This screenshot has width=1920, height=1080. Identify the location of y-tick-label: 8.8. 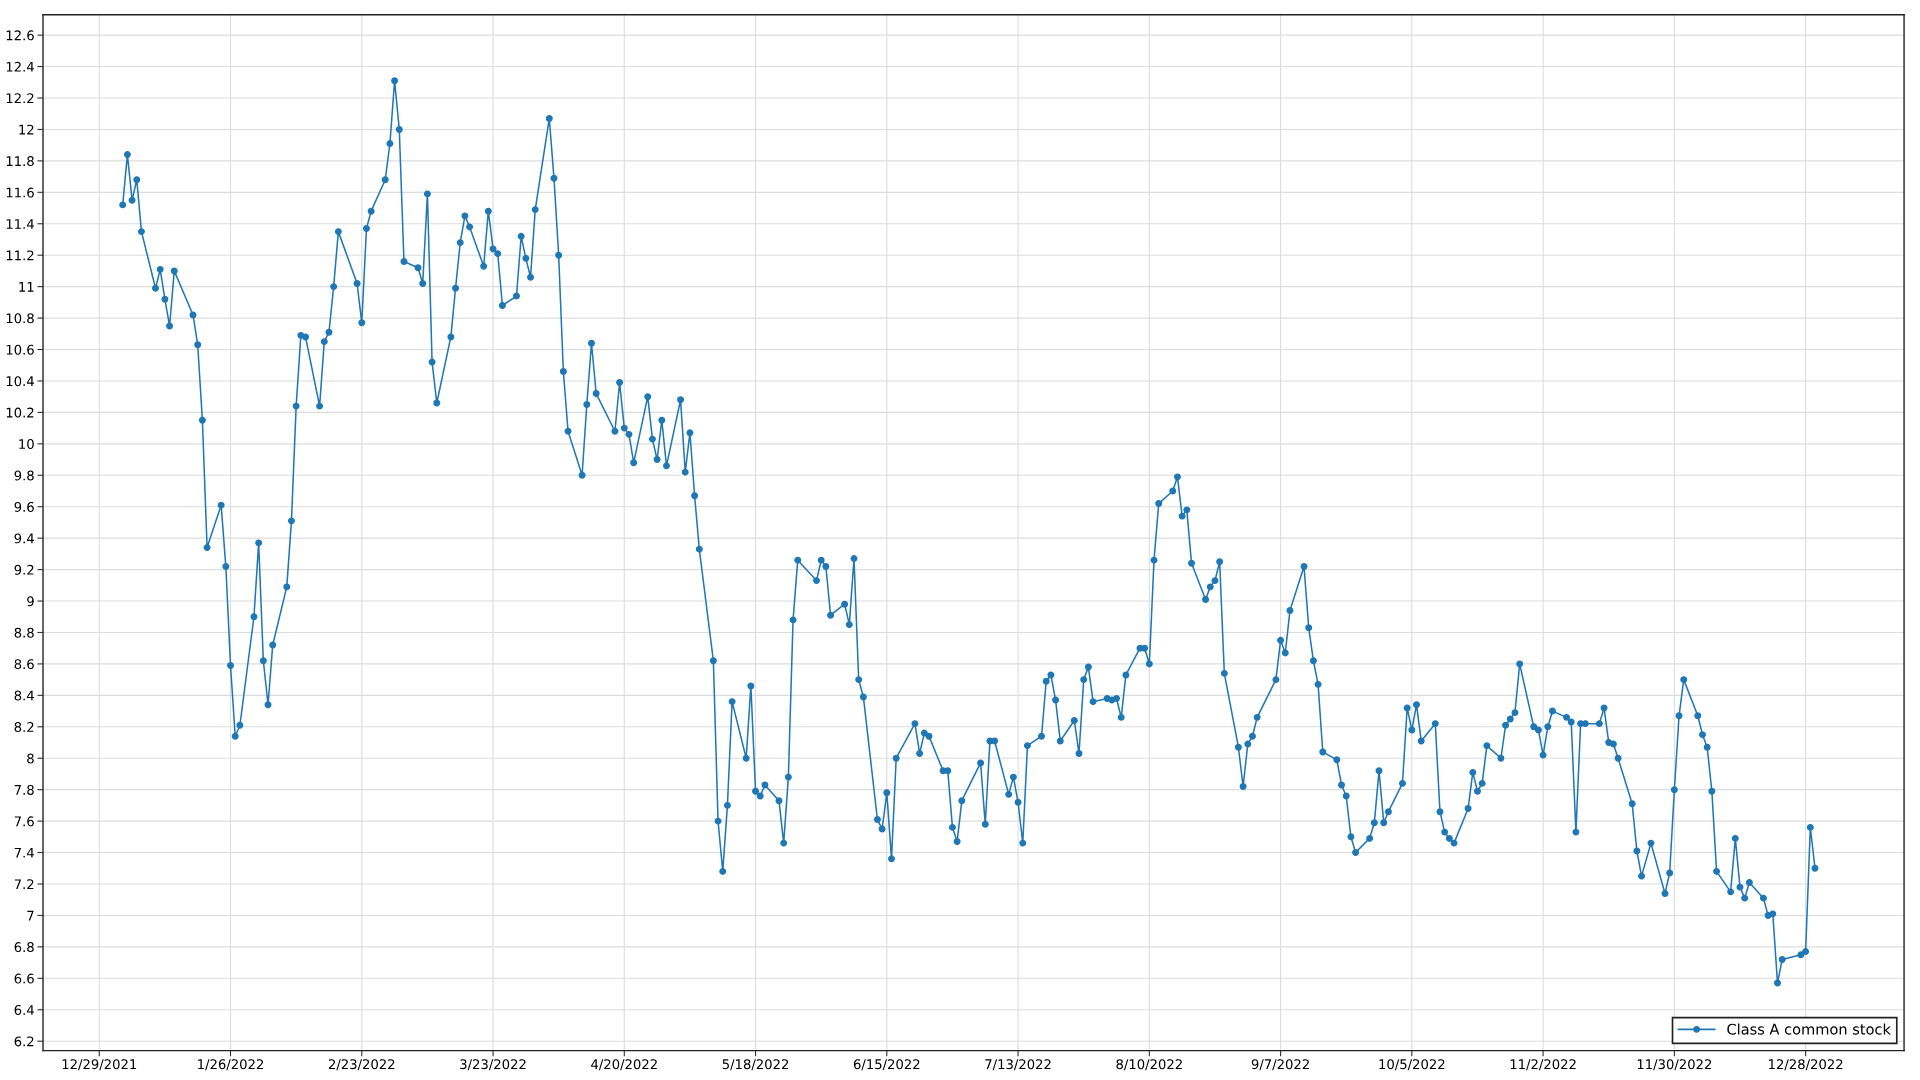
(24, 632).